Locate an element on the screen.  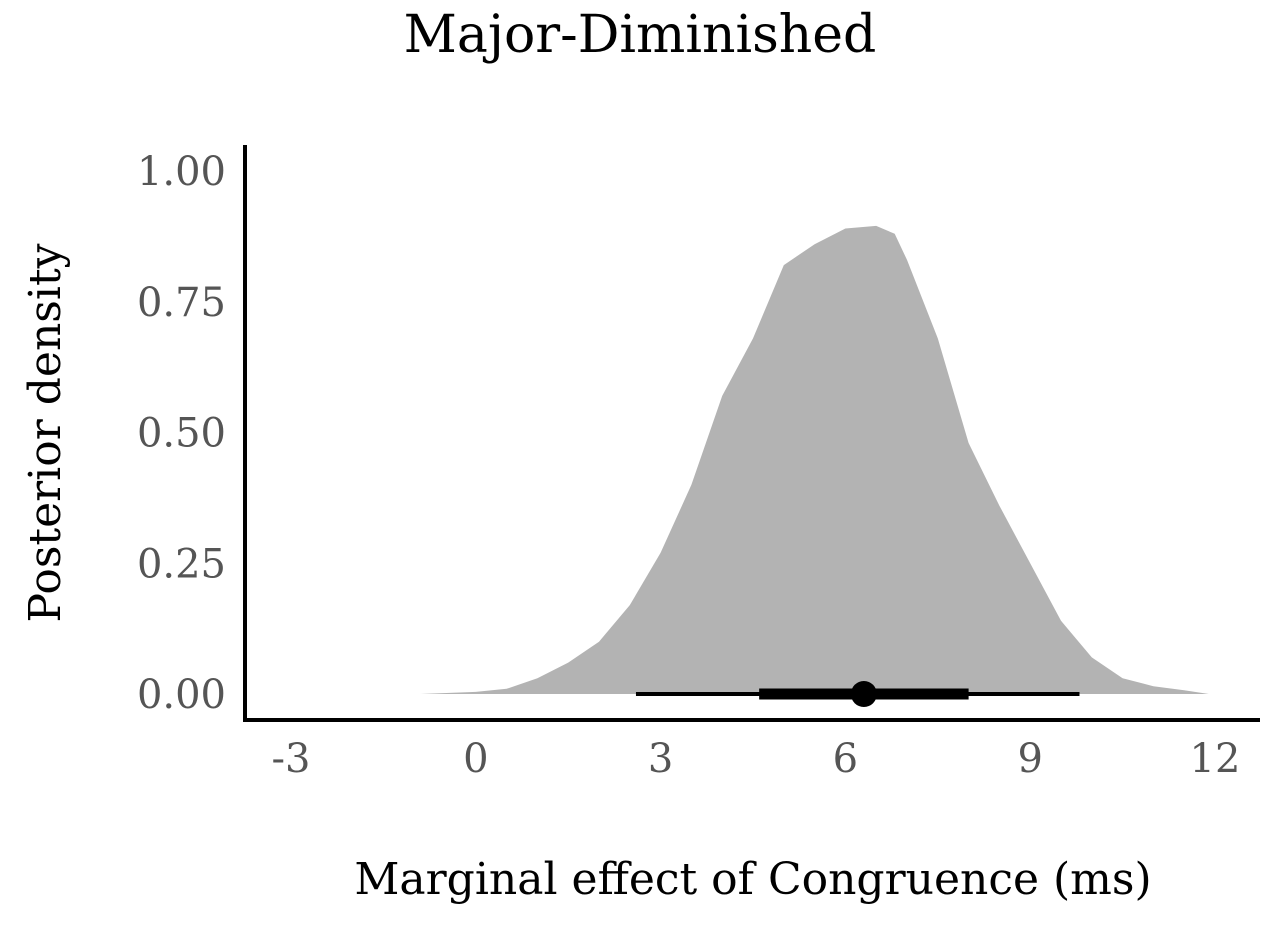
x-tick-label: 9 is located at coordinates (1029, 759).